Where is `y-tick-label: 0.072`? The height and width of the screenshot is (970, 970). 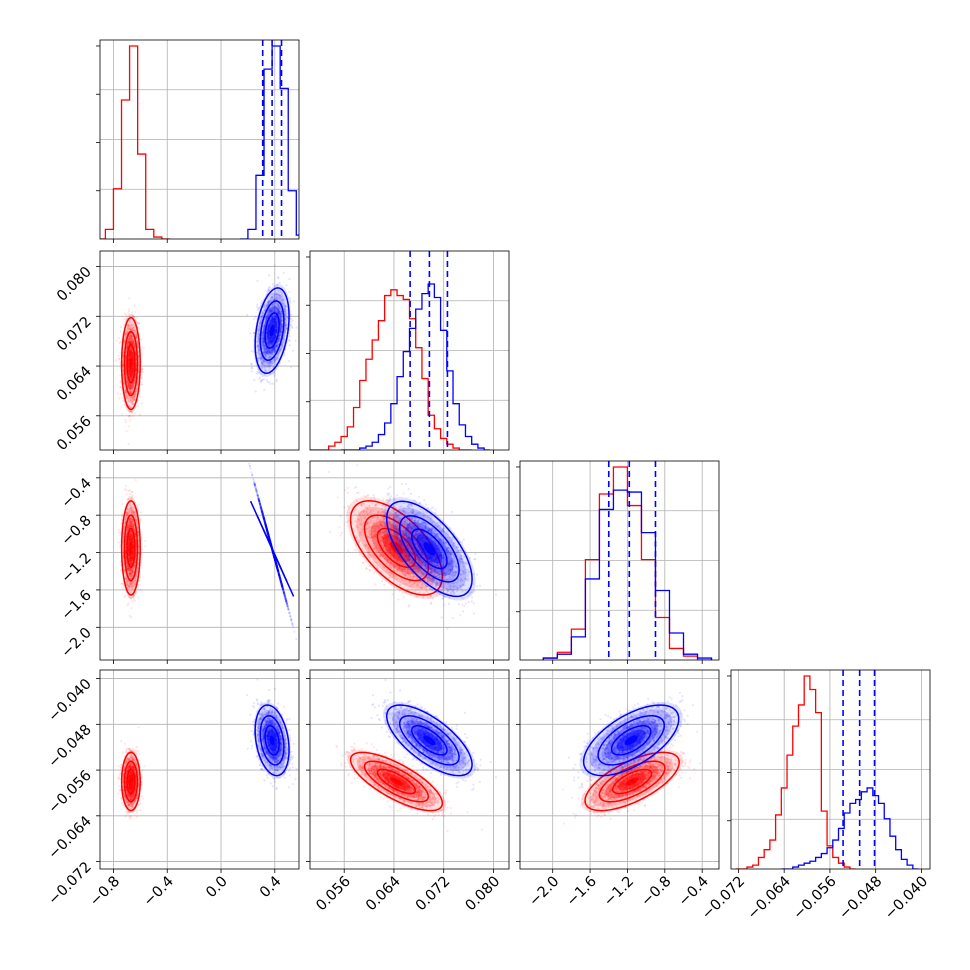
y-tick-label: 0.072 is located at coordinates (74, 334).